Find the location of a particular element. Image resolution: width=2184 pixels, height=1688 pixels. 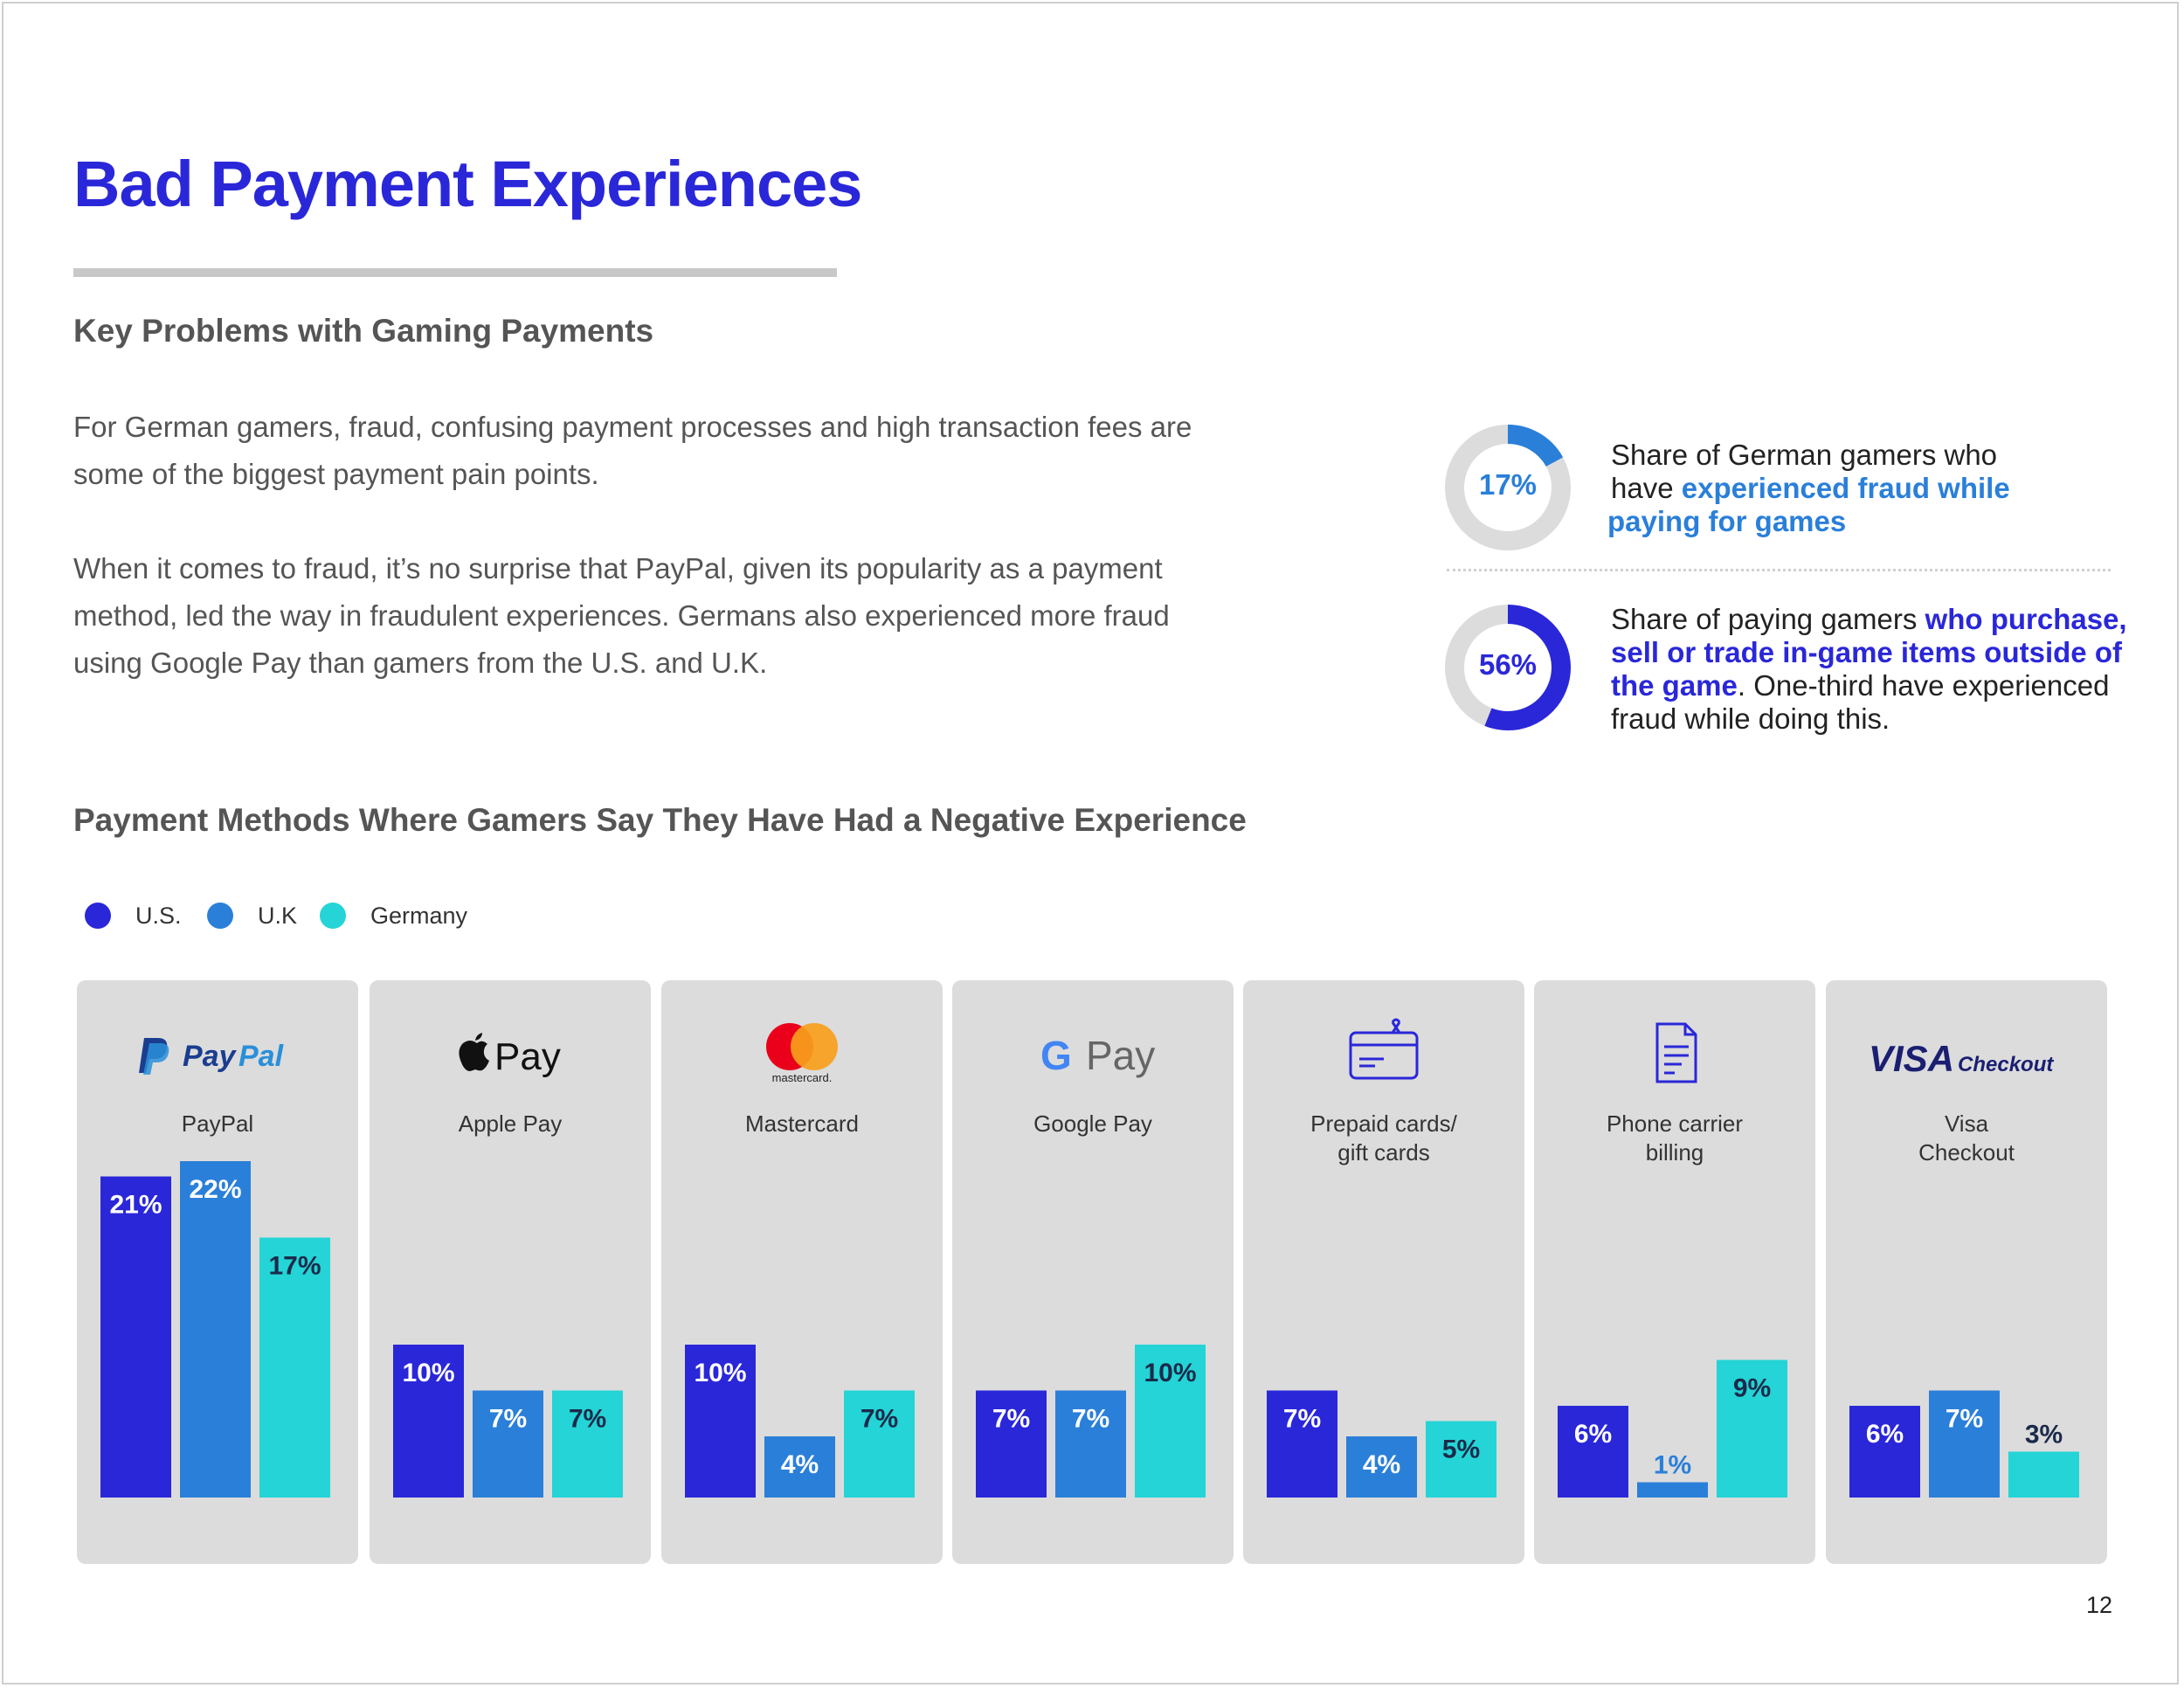

panel-visa-checkout: VISA Checkout Visa Checkout is located at coordinates (1966, 1272).